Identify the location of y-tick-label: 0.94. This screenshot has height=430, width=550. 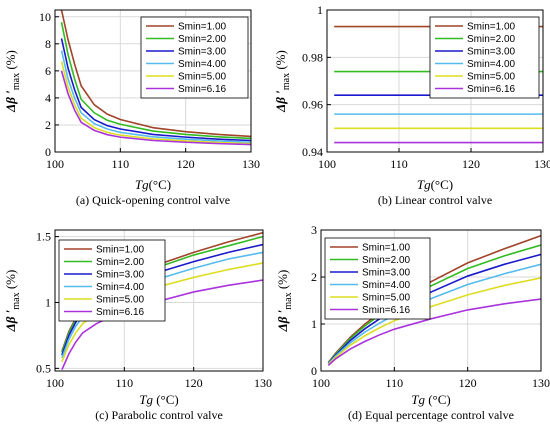
(312, 152).